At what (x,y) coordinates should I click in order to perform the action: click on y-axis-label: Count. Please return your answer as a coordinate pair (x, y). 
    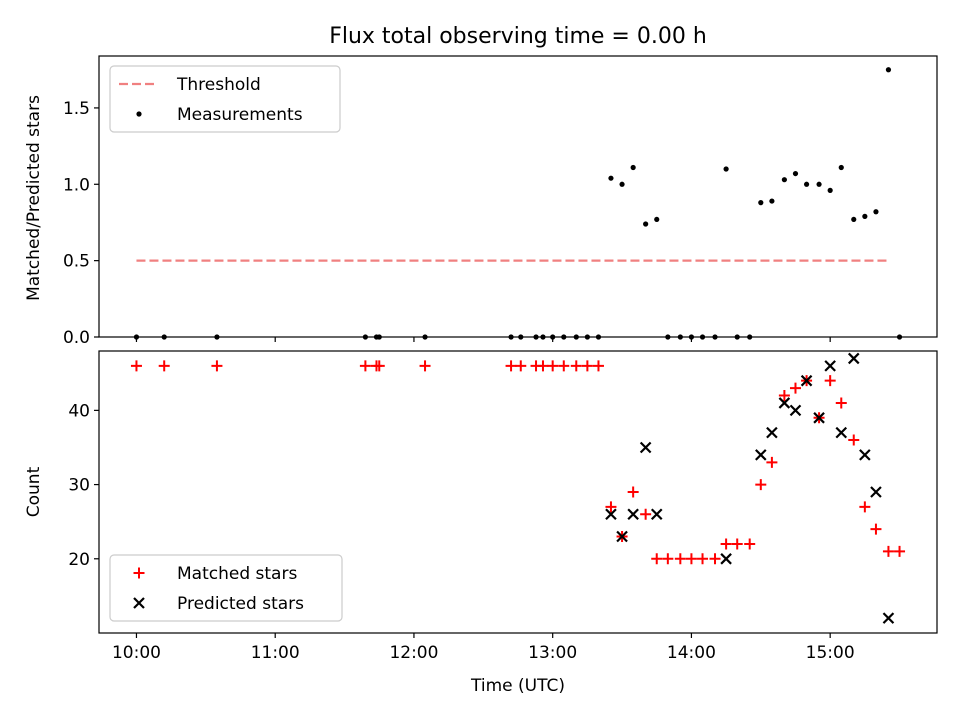
    Looking at the image, I should click on (34, 491).